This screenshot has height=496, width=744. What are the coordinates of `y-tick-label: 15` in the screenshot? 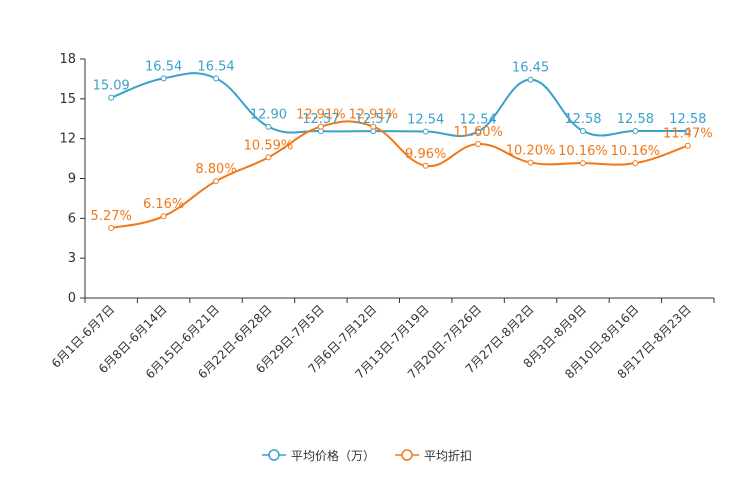 It's located at (67, 99).